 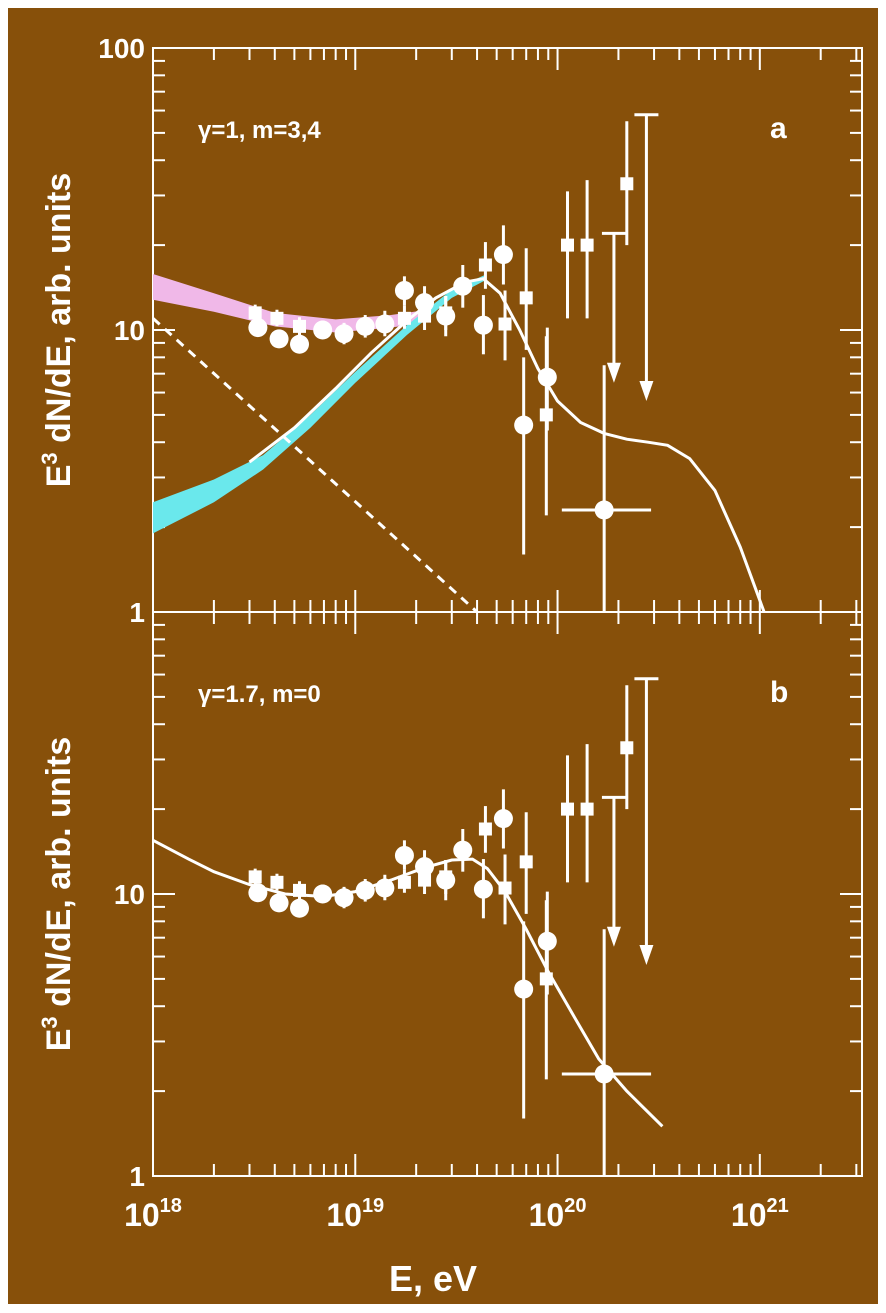 What do you see at coordinates (319, 404) in the screenshot?
I see `cyan-band` at bounding box center [319, 404].